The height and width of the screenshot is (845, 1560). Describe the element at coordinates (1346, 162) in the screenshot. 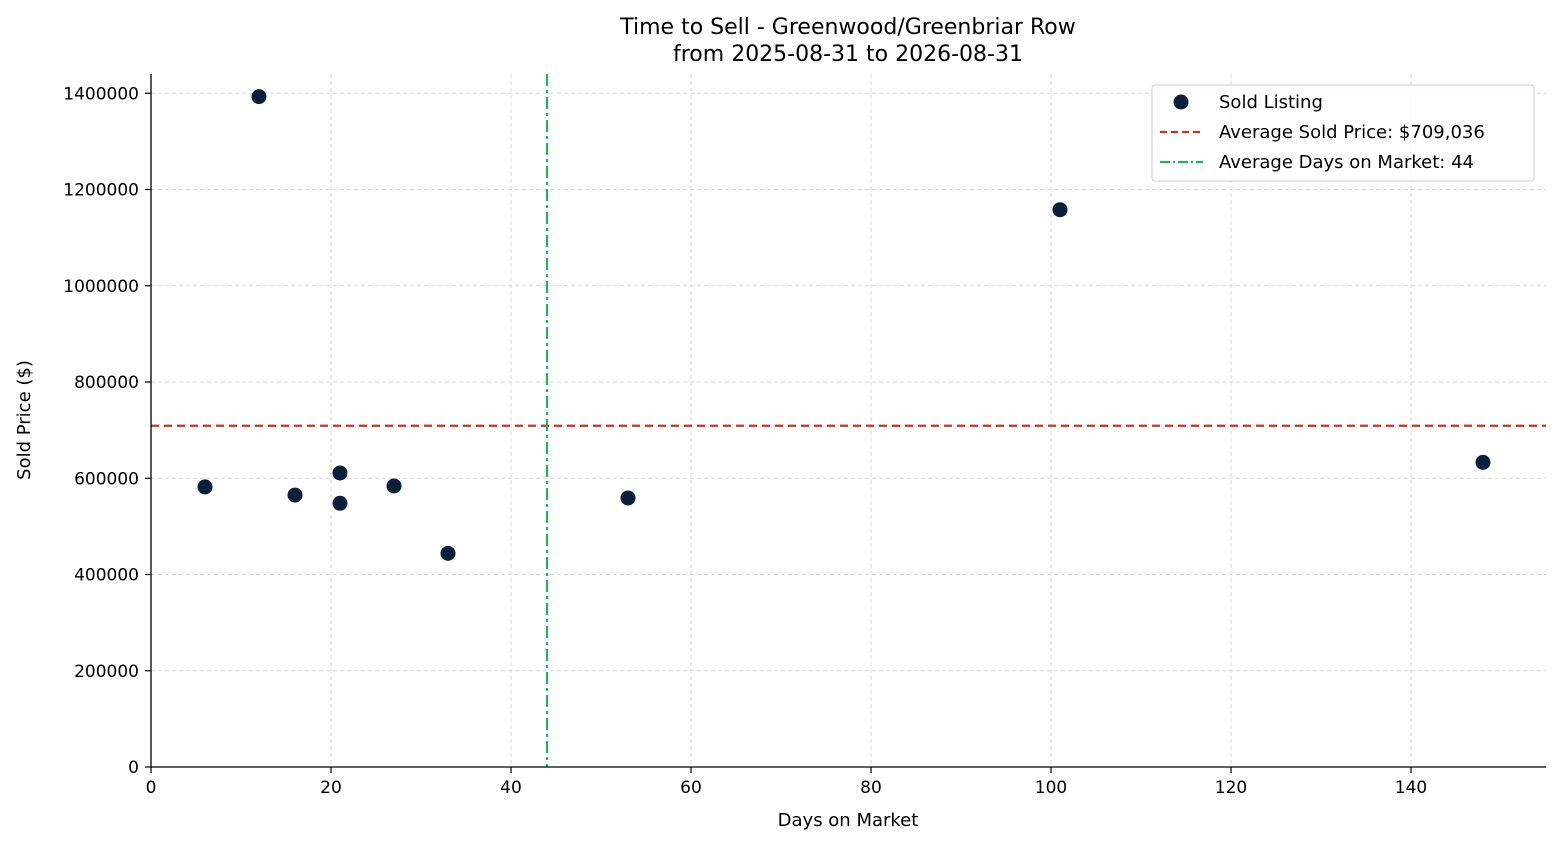

I see `legend-label-avg-days: Average Days on Market: 44` at that location.